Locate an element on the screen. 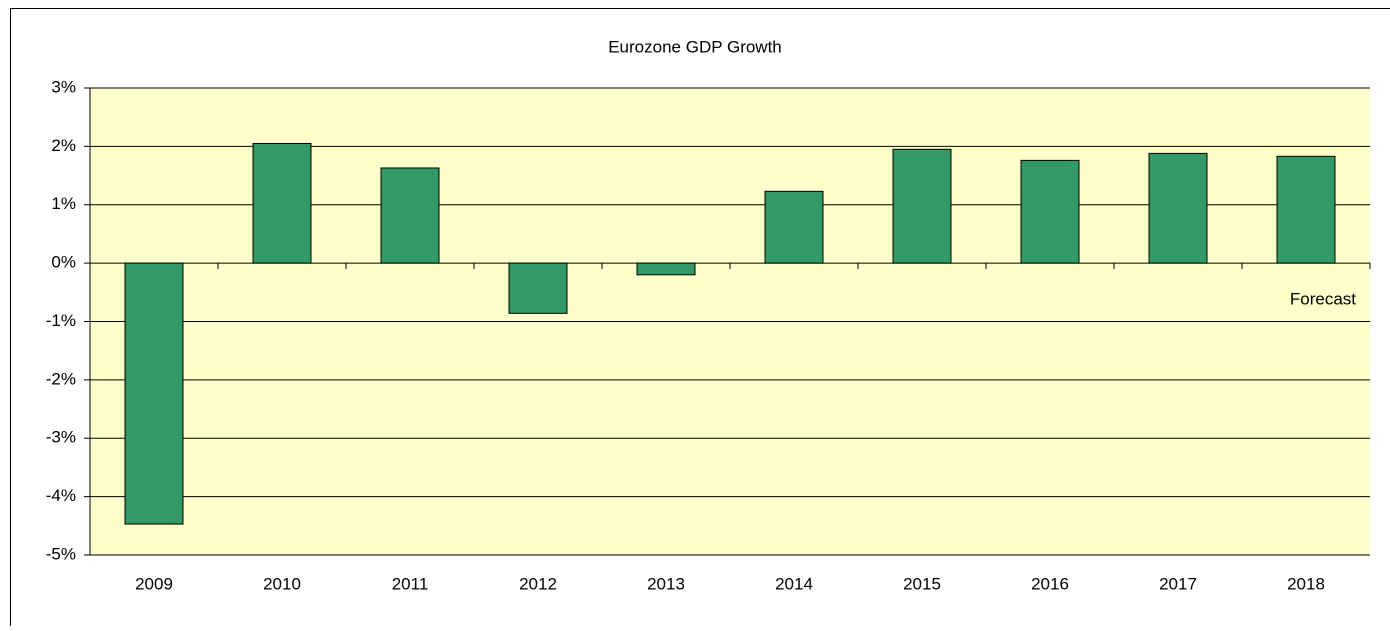  y-tick-label: 1% is located at coordinates (63, 203).